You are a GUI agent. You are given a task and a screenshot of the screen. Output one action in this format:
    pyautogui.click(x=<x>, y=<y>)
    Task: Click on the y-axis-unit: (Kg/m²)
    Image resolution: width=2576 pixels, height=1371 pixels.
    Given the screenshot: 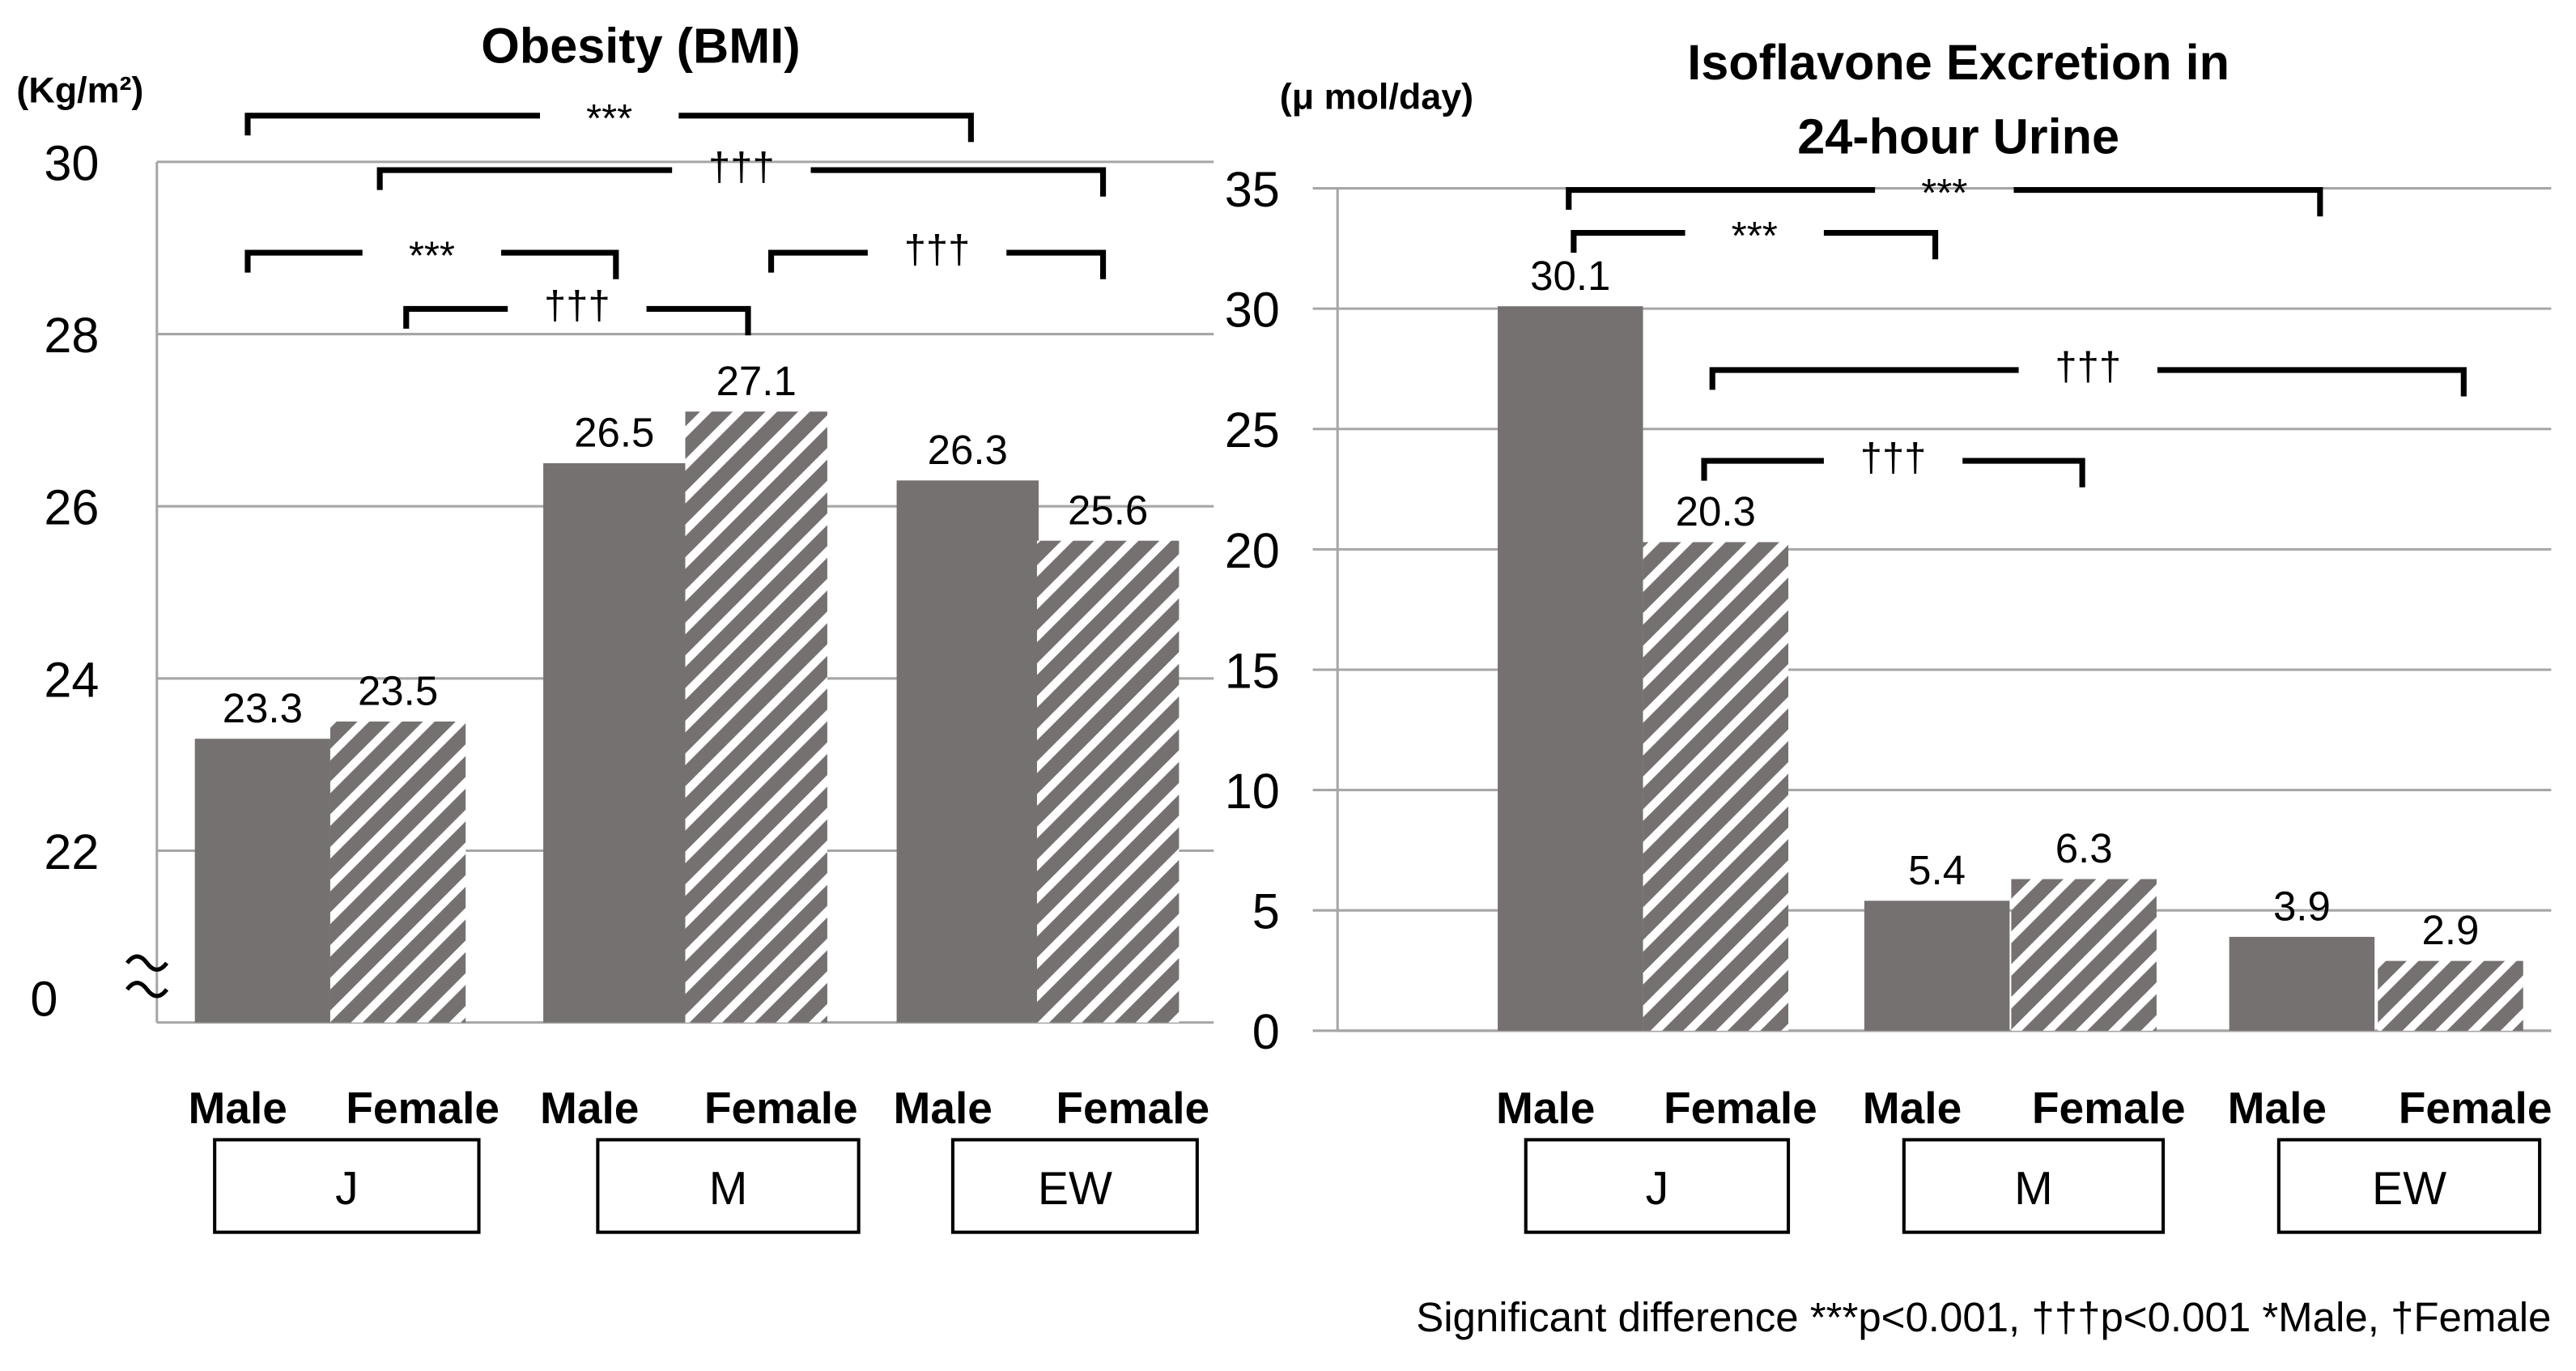 What is the action you would take?
    pyautogui.click(x=79, y=89)
    